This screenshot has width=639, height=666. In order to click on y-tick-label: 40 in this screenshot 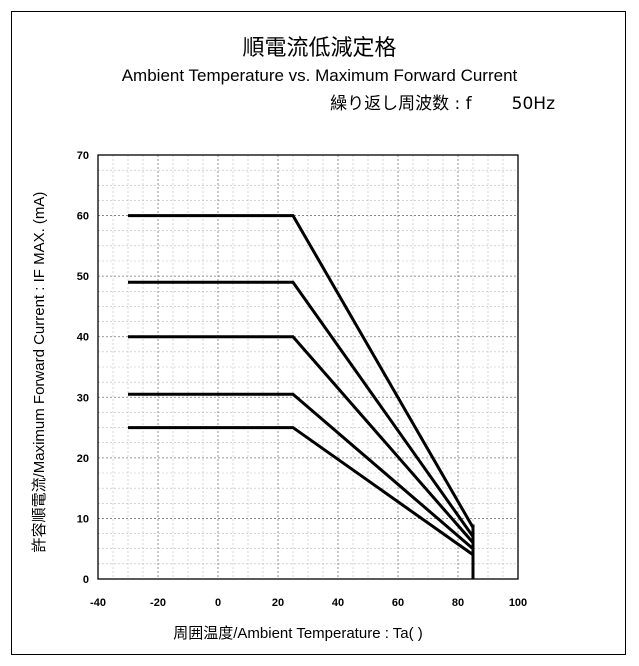, I will do `click(83, 338)`.